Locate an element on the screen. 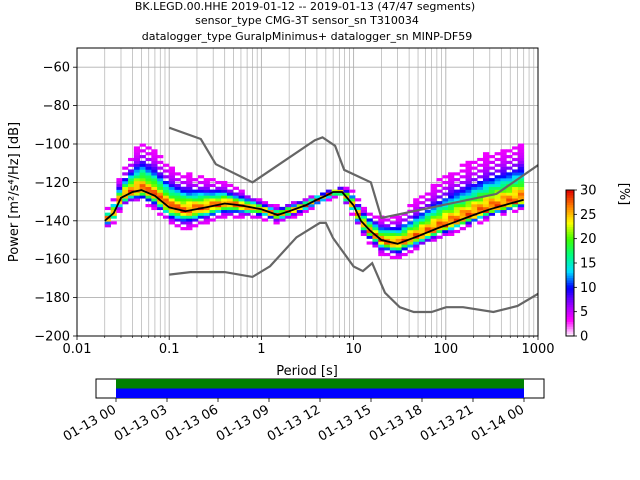  colorbar: 0 5 10 15 20 25 30 [%] is located at coordinates (598, 264).